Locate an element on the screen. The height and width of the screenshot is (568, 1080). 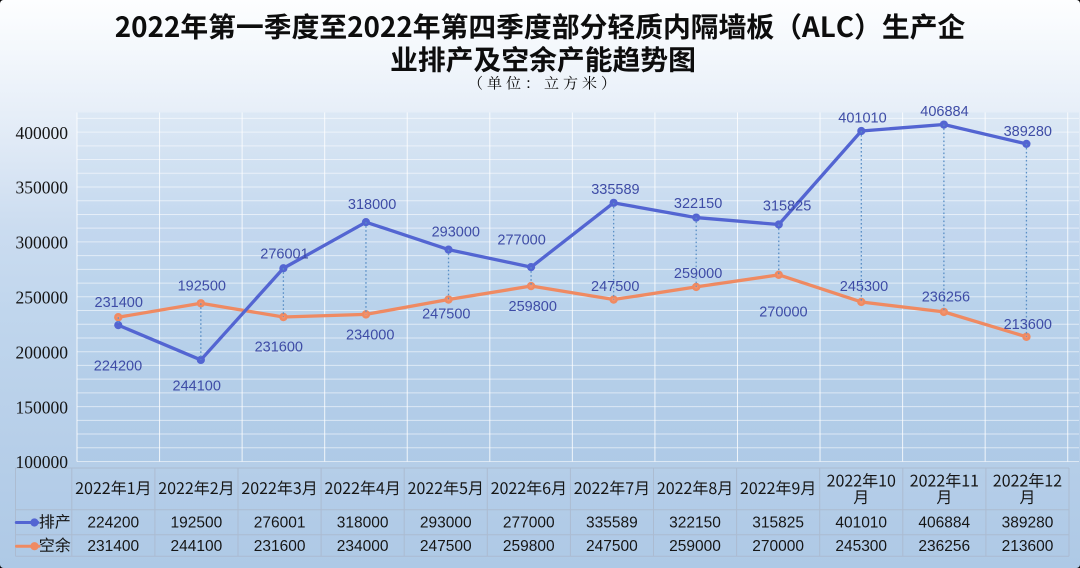
svg-text: 200000 is located at coordinates (42, 352).